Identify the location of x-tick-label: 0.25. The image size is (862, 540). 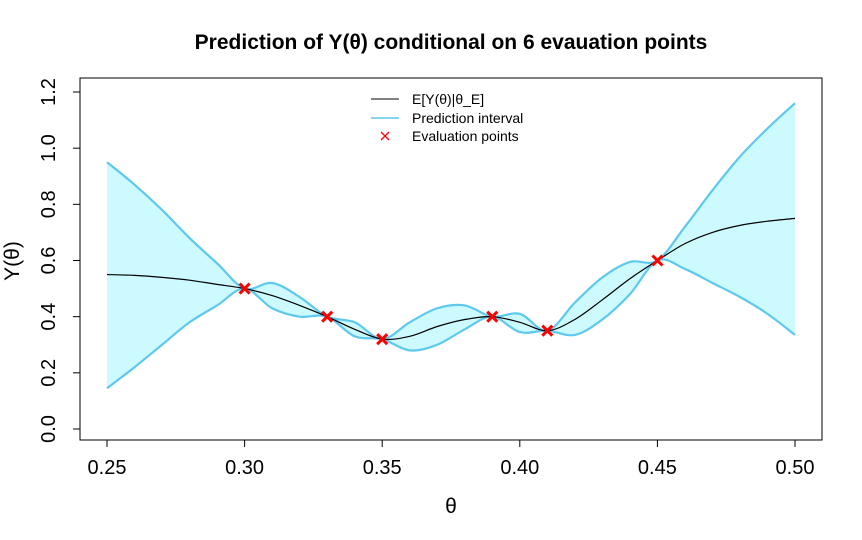
(107, 468).